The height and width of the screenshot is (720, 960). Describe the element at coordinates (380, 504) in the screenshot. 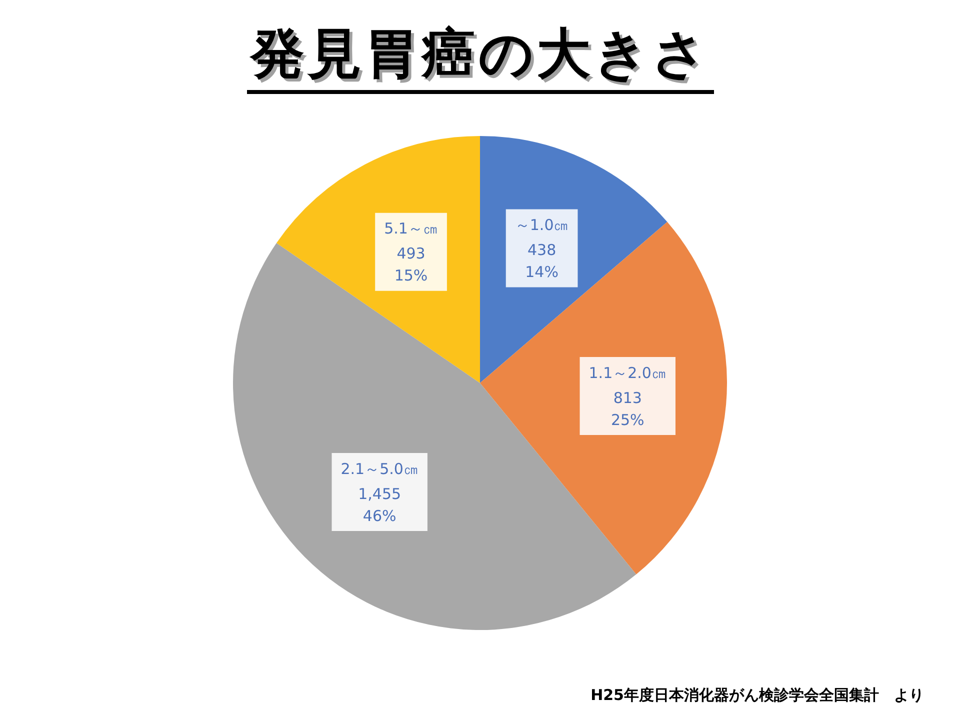

I see `data-label: 1,455 46%` at that location.